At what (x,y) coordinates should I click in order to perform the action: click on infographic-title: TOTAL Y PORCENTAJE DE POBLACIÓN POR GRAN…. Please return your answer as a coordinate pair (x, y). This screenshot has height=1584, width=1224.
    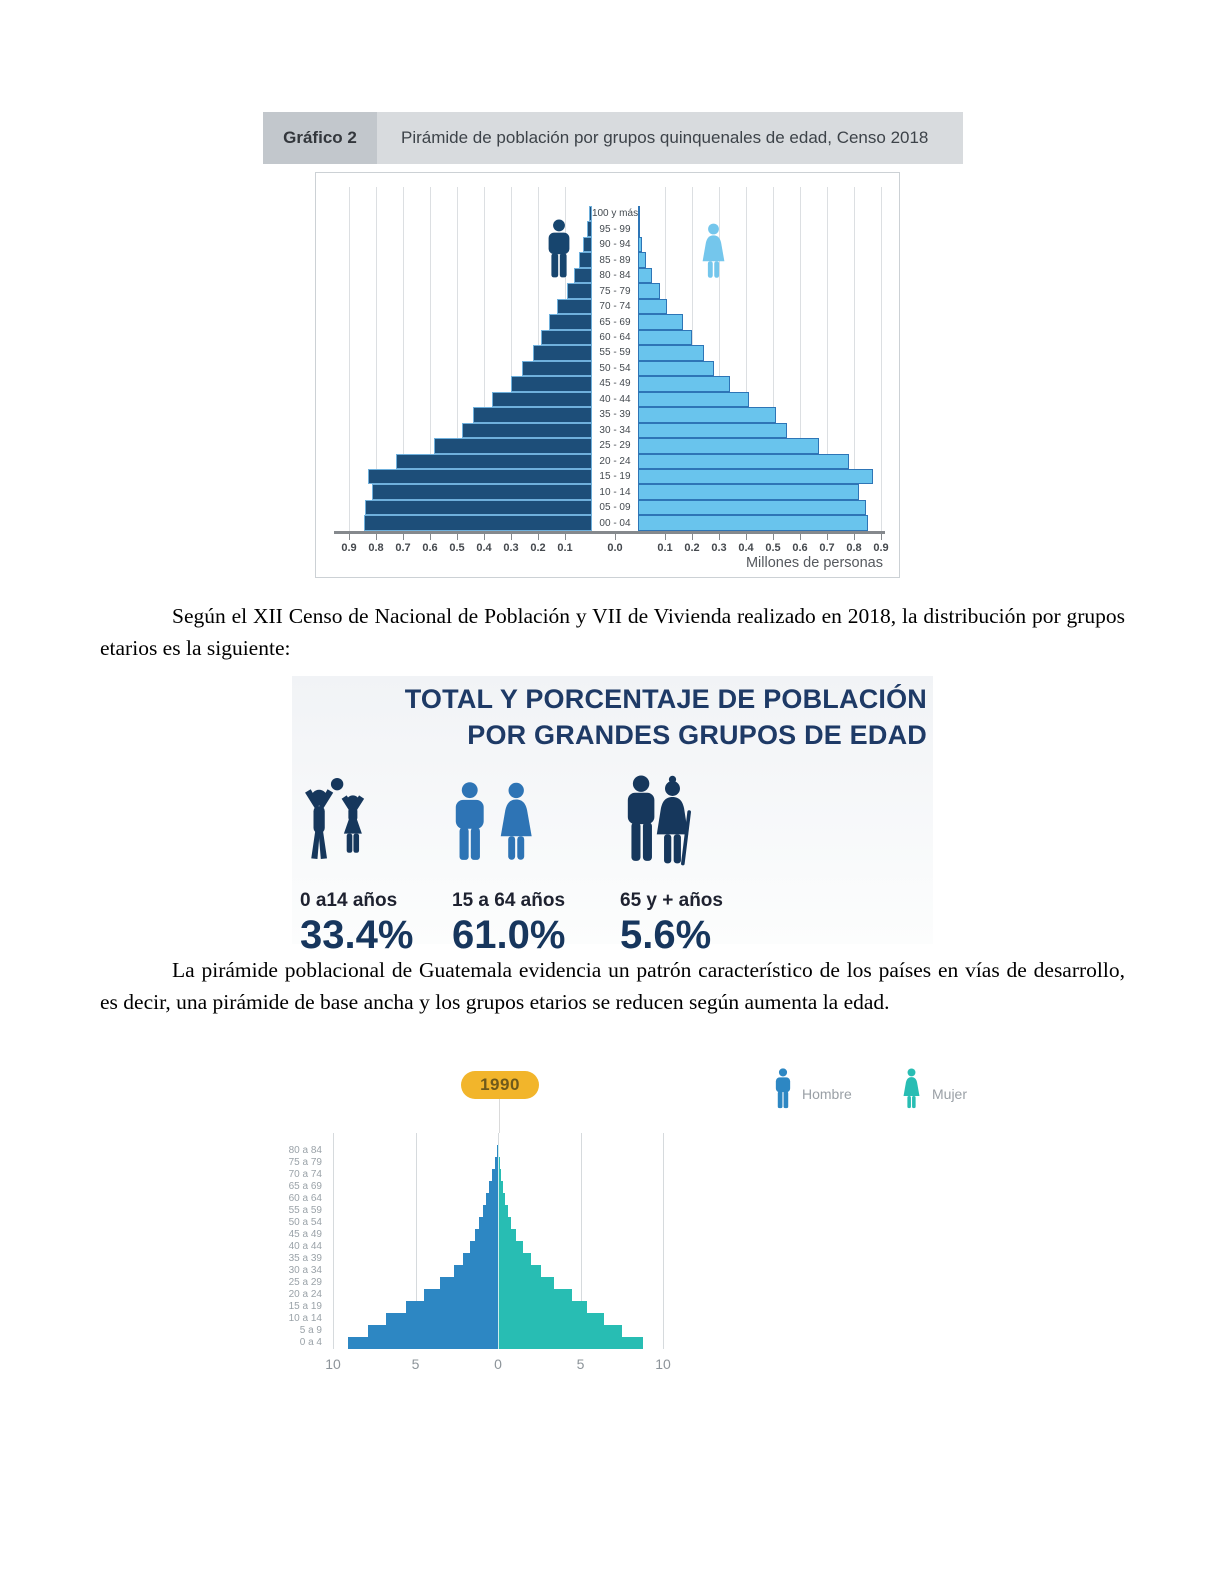
    Looking at the image, I should click on (666, 717).